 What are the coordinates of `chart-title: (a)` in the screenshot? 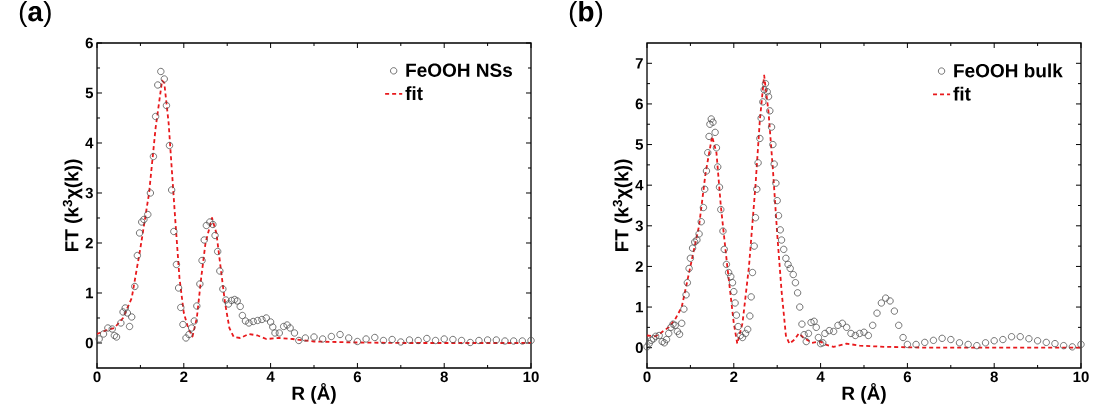 It's located at (35, 13).